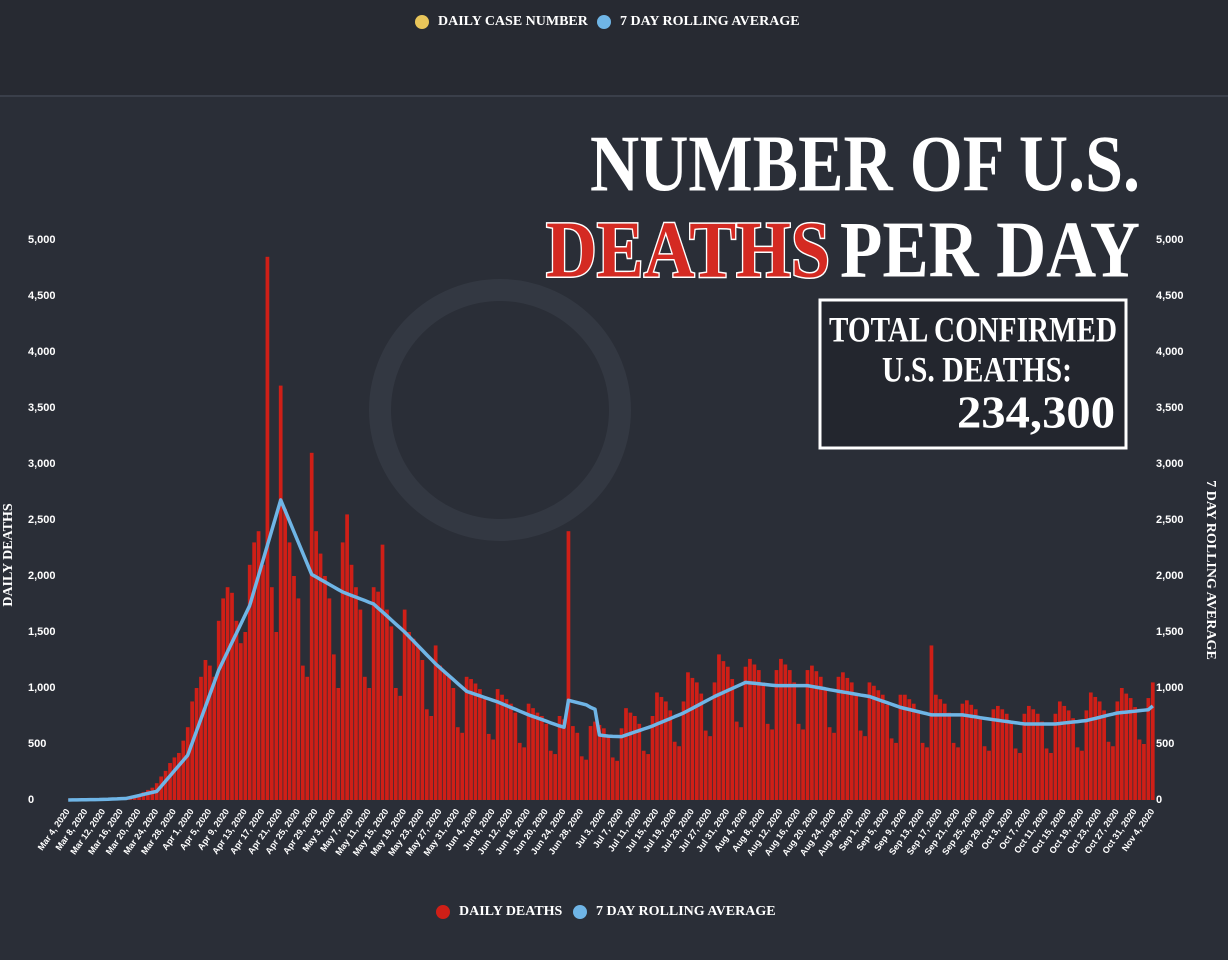  Describe the element at coordinates (1170, 352) in the screenshot. I see `y2-tick-label: 4,000` at that location.